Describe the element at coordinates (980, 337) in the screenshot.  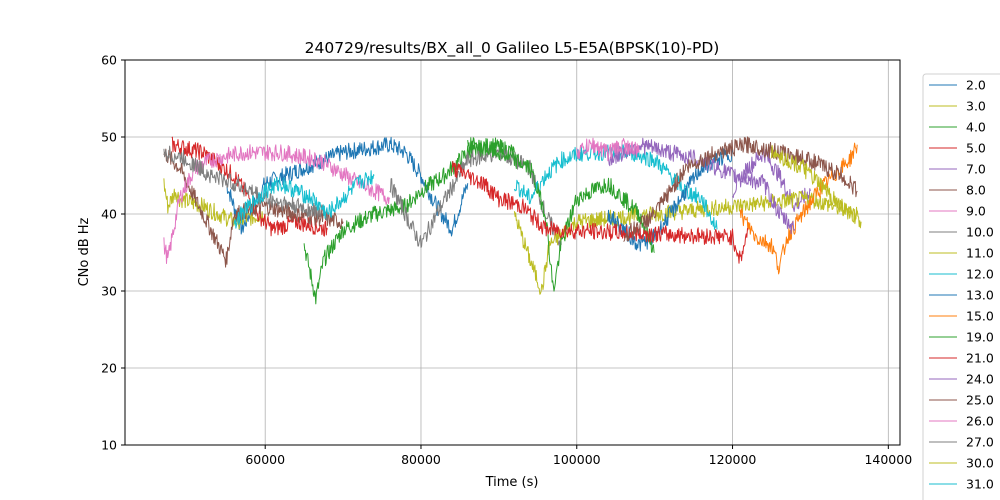
I see `legend-label: 19.0` at that location.